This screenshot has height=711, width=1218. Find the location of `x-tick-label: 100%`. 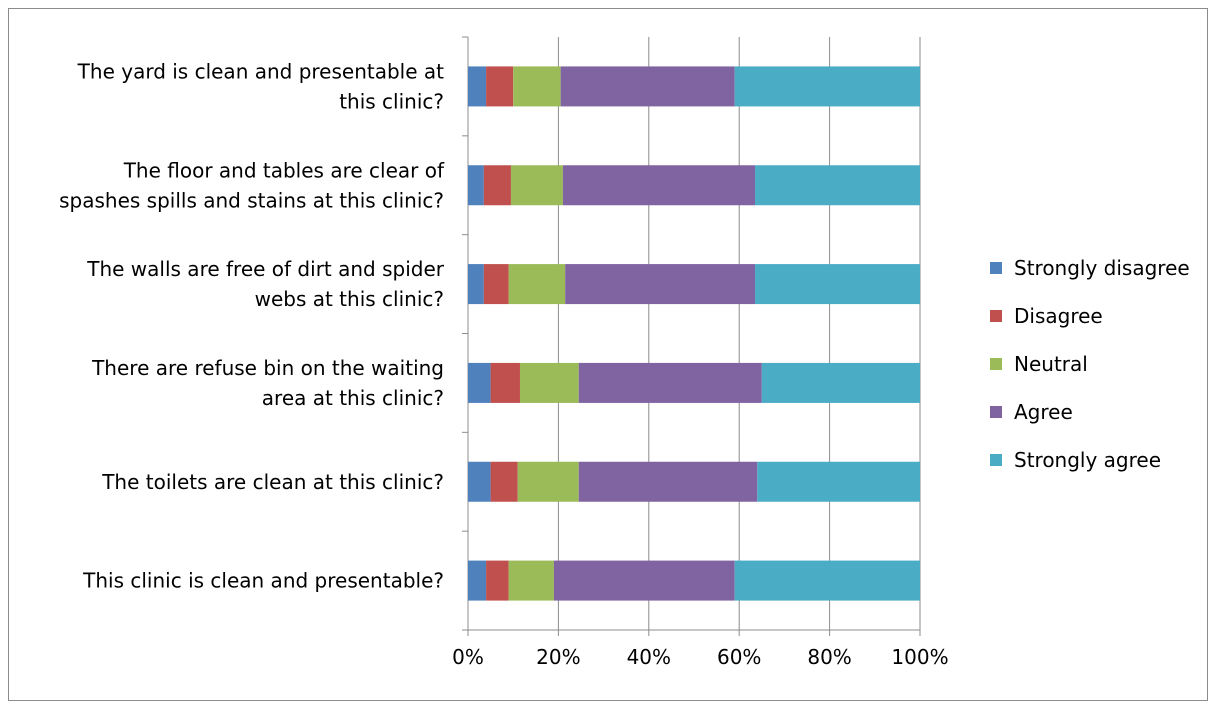

x-tick-label: 100% is located at coordinates (919, 657).